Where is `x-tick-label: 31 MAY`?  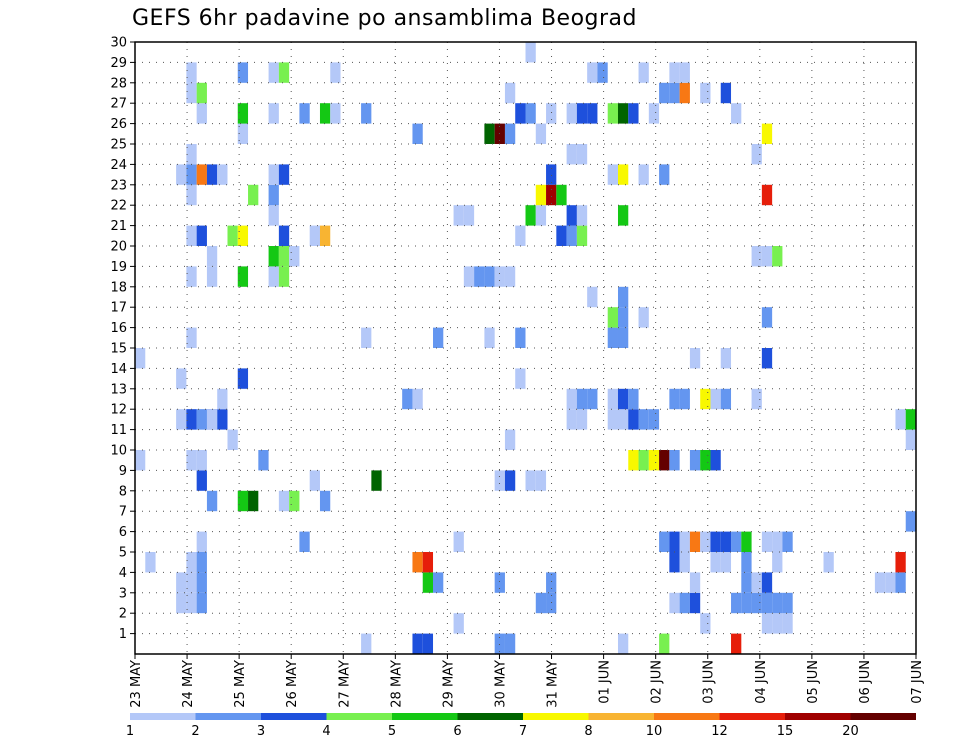
x-tick-label: 31 MAY is located at coordinates (553, 684).